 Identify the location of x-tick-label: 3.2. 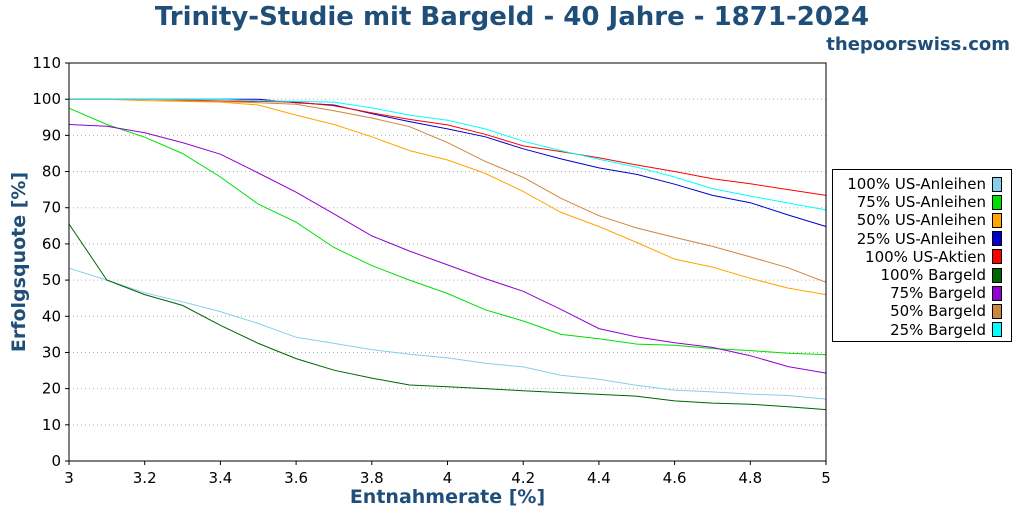
(145, 478).